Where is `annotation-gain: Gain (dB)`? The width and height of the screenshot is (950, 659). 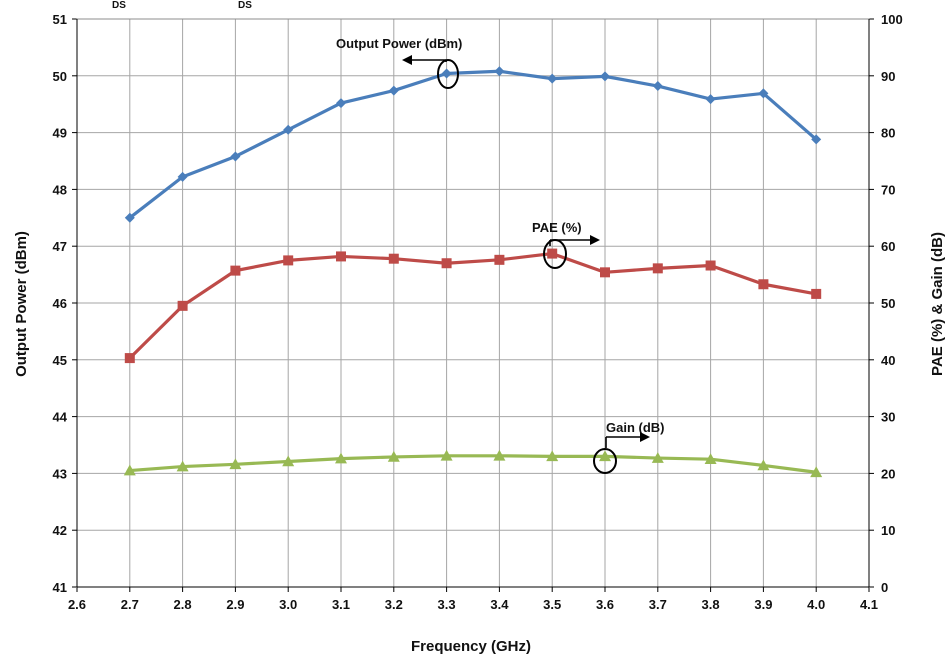
annotation-gain: Gain (dB) is located at coordinates (635, 427).